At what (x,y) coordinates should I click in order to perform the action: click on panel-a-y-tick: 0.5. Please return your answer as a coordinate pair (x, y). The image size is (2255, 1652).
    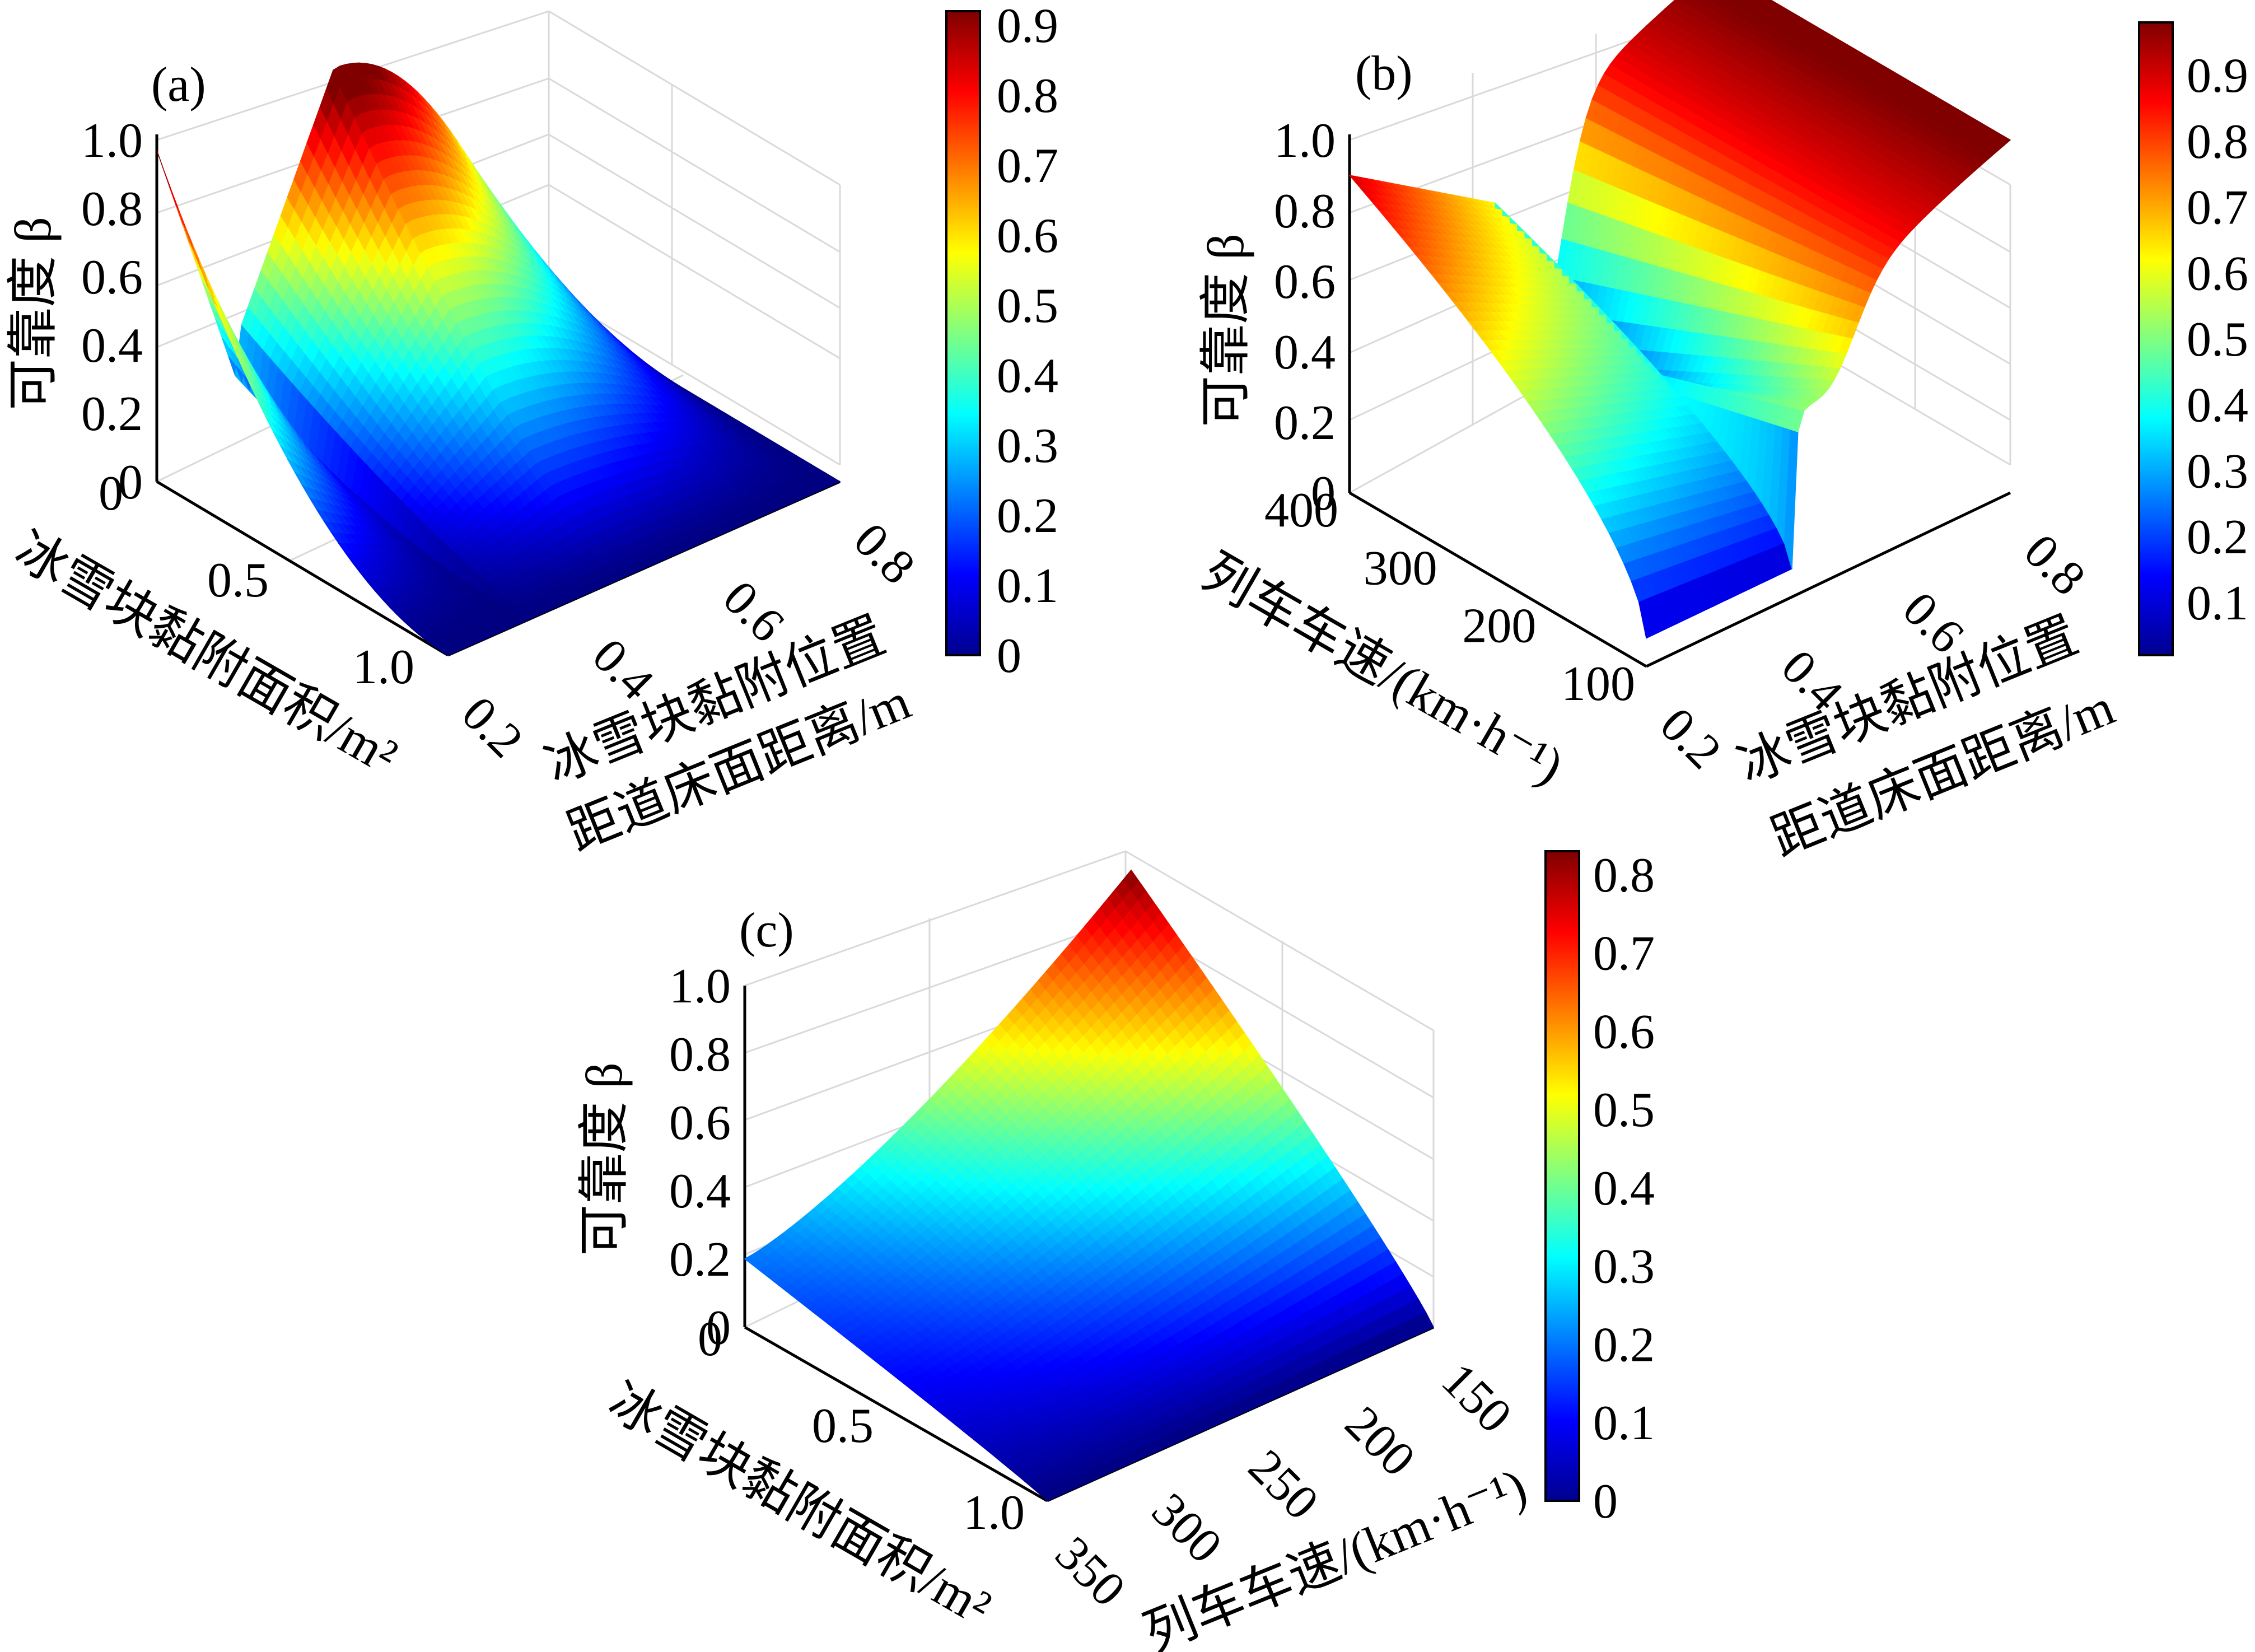
    Looking at the image, I should click on (238, 581).